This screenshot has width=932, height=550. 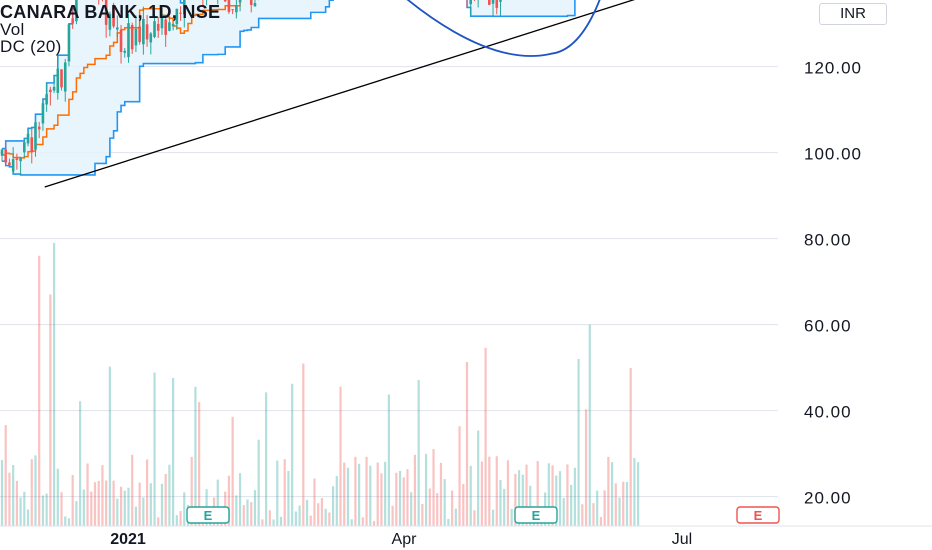 I want to click on time-tick-label: Jul, so click(x=682, y=539).